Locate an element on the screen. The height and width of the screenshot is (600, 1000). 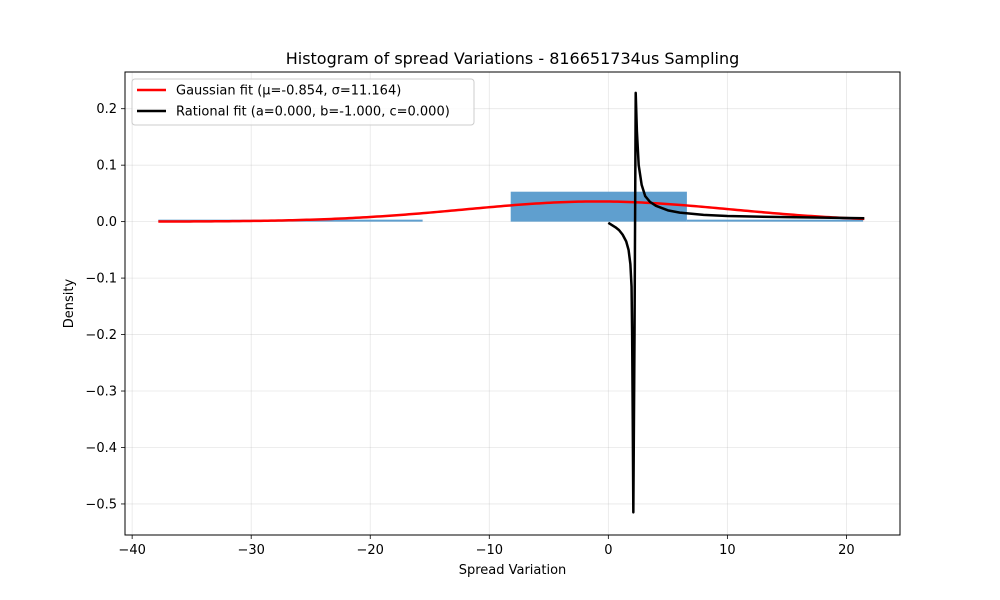
x-tick-label: −10 is located at coordinates (489, 550).